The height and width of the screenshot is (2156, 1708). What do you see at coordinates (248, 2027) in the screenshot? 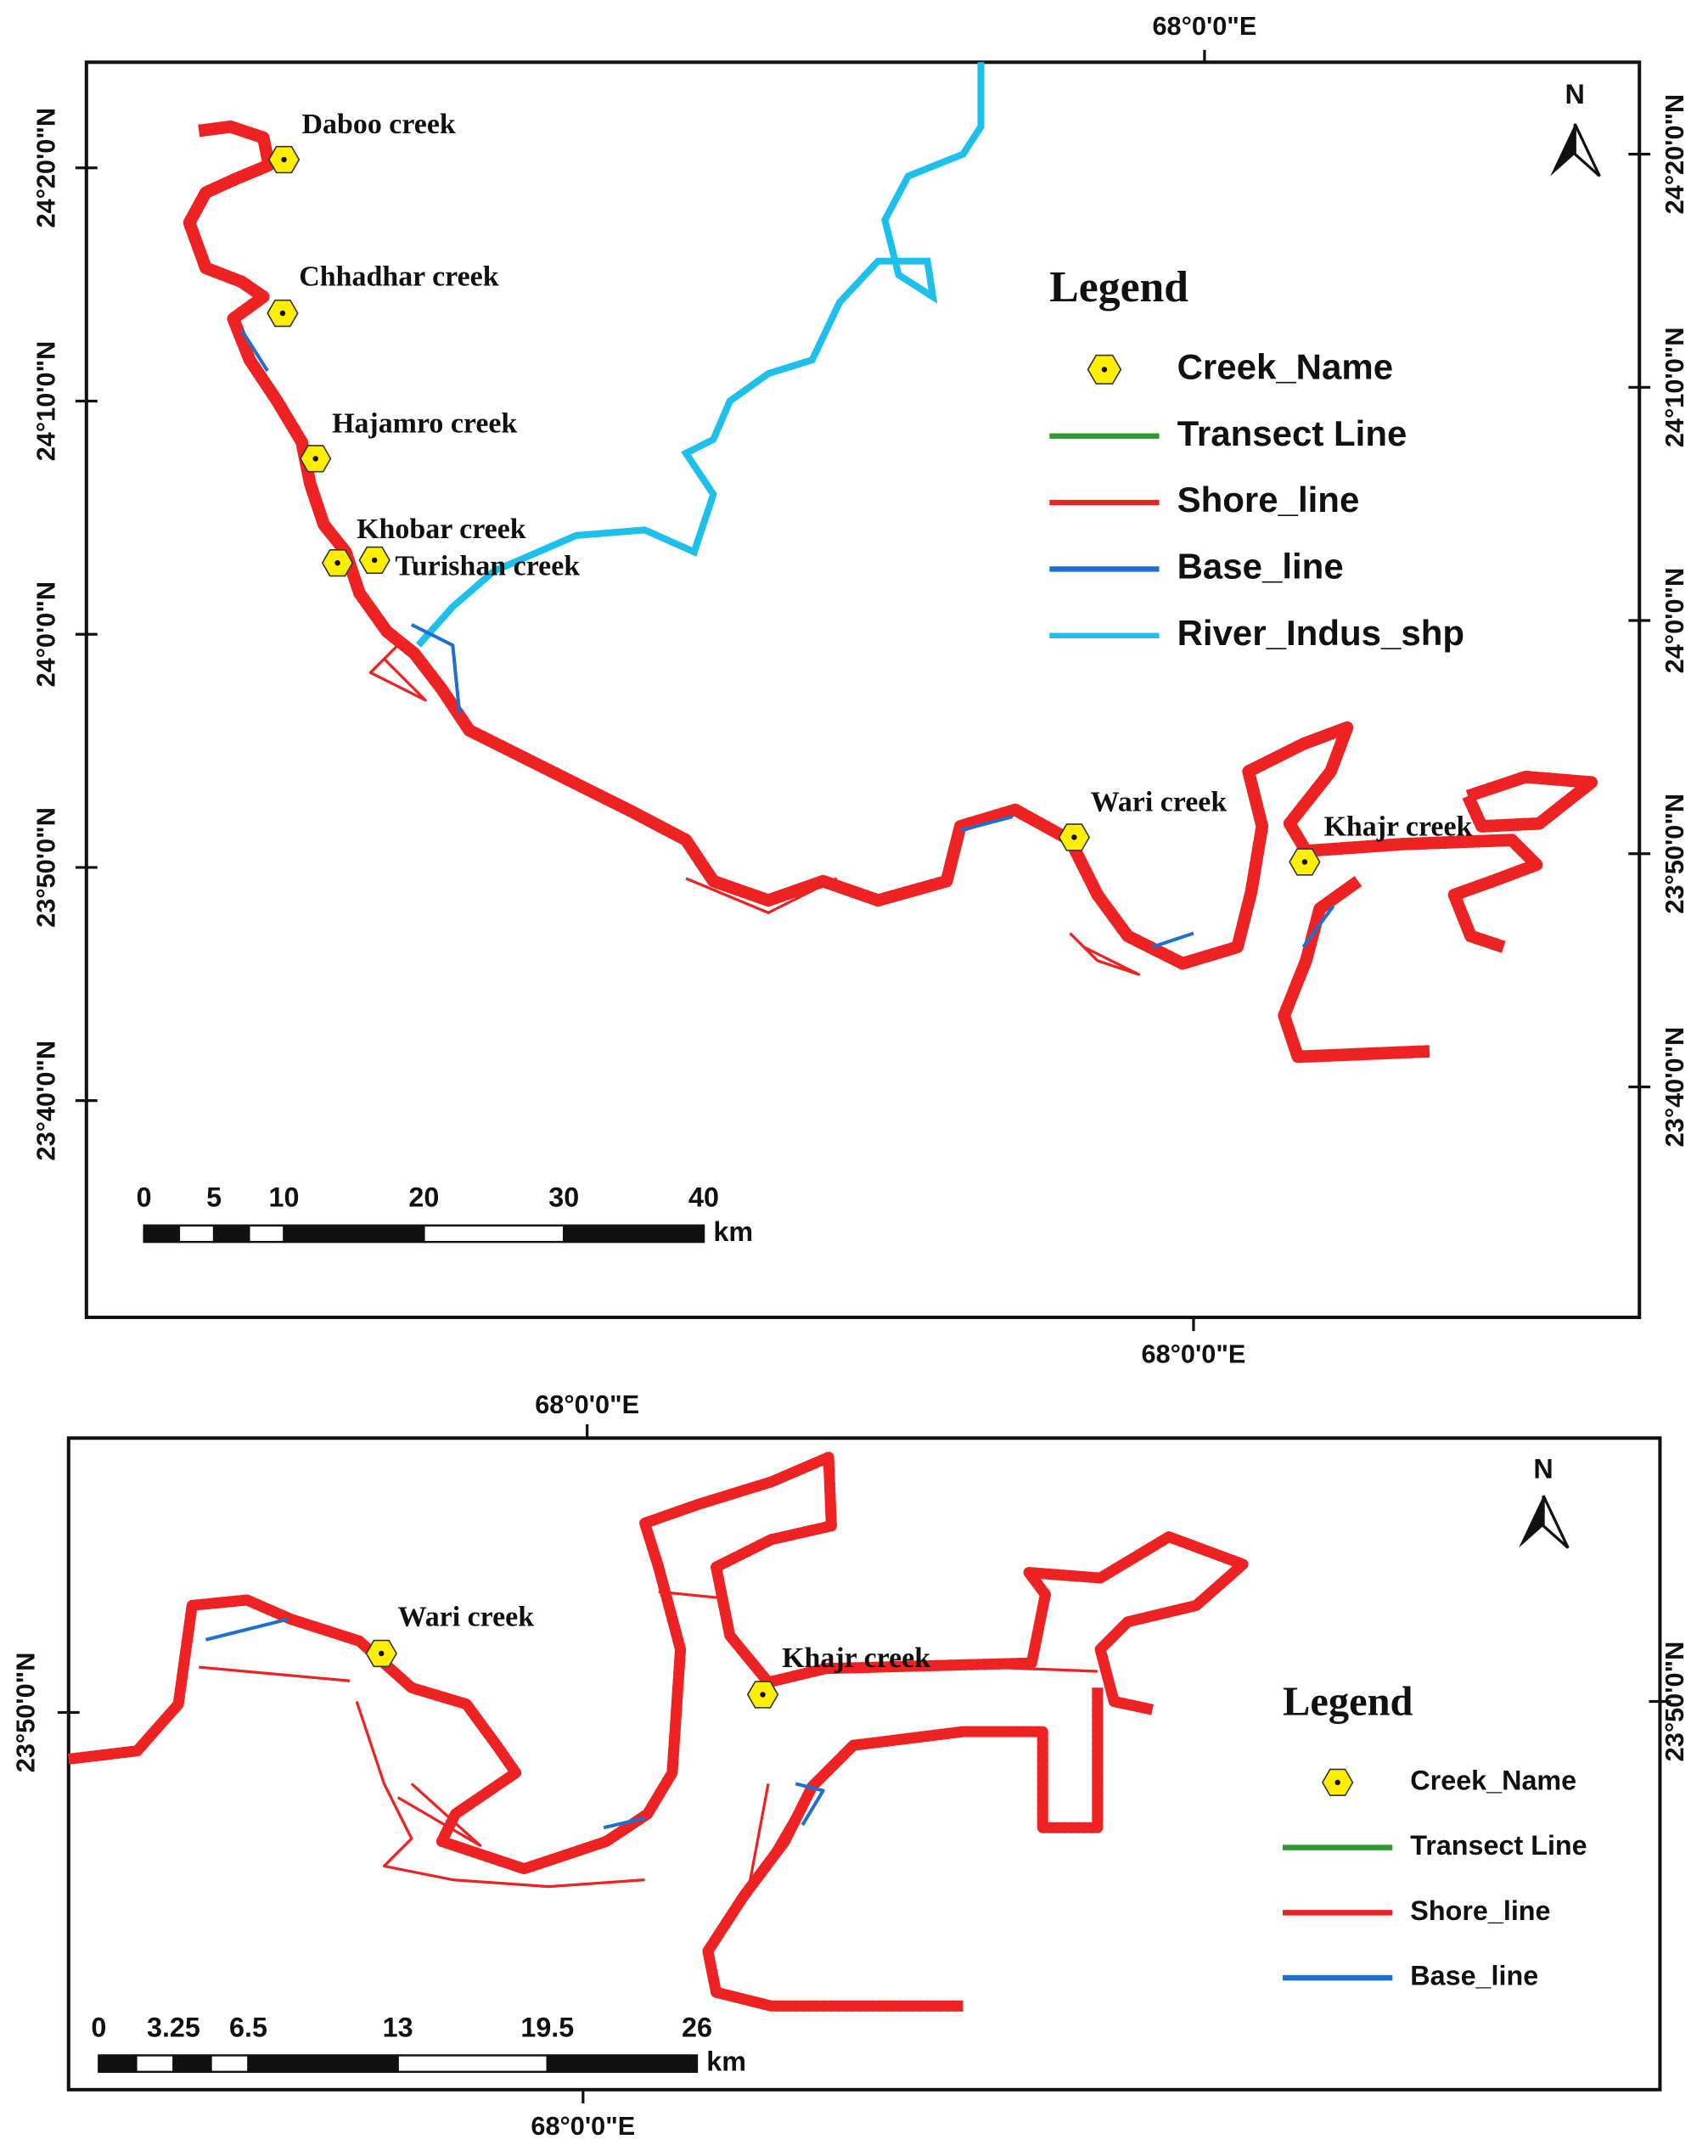
I see `scale-label: 6.5` at bounding box center [248, 2027].